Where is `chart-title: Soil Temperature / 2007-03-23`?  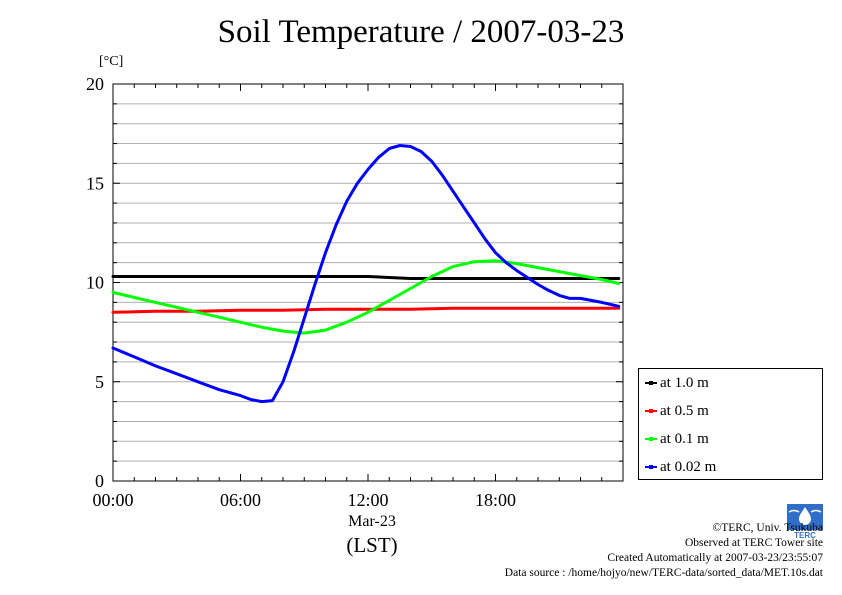 chart-title: Soil Temperature / 2007-03-23 is located at coordinates (421, 32).